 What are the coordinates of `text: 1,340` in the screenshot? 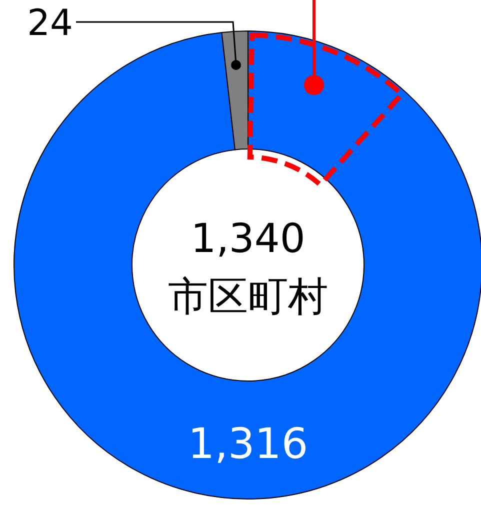 It's located at (248, 239).